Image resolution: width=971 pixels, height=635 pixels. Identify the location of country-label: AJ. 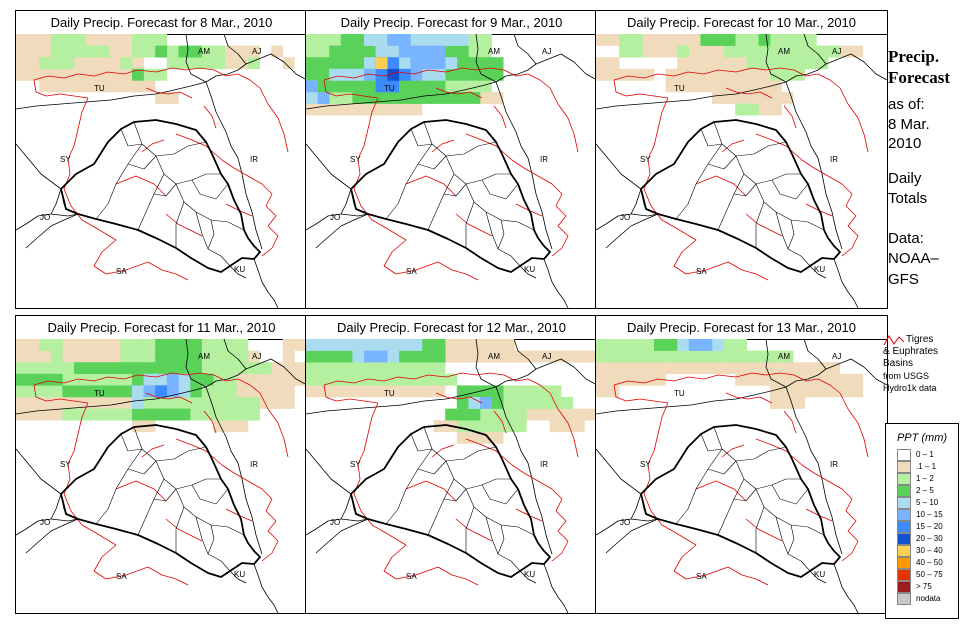
(546, 356).